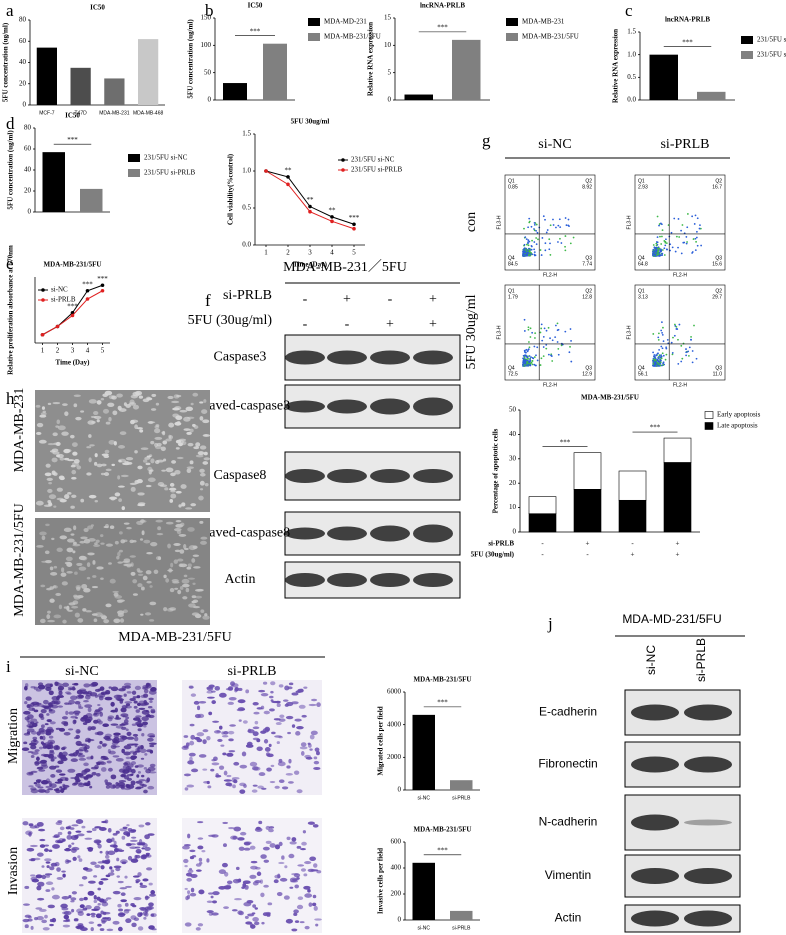 The width and height of the screenshot is (786, 935). What do you see at coordinates (680, 385) in the screenshot?
I see `flow-x-label: FL2-H` at bounding box center [680, 385].